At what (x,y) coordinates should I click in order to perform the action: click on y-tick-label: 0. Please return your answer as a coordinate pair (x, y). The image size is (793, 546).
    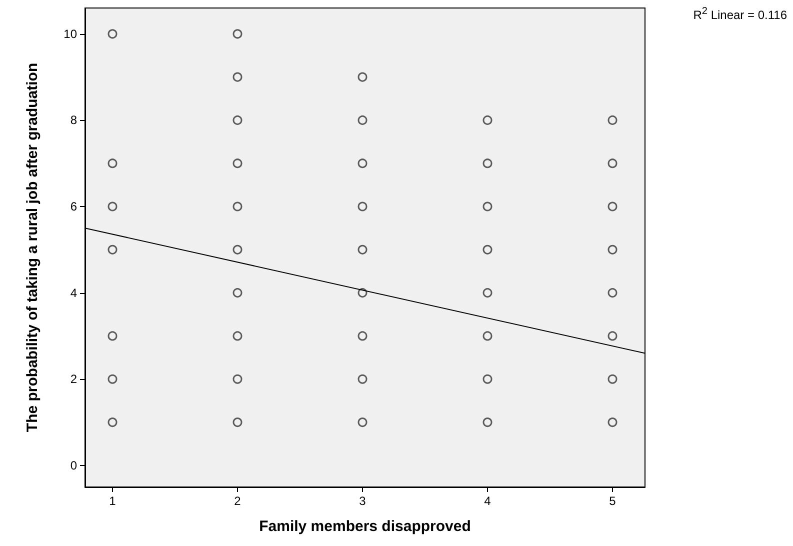
    Looking at the image, I should click on (74, 465).